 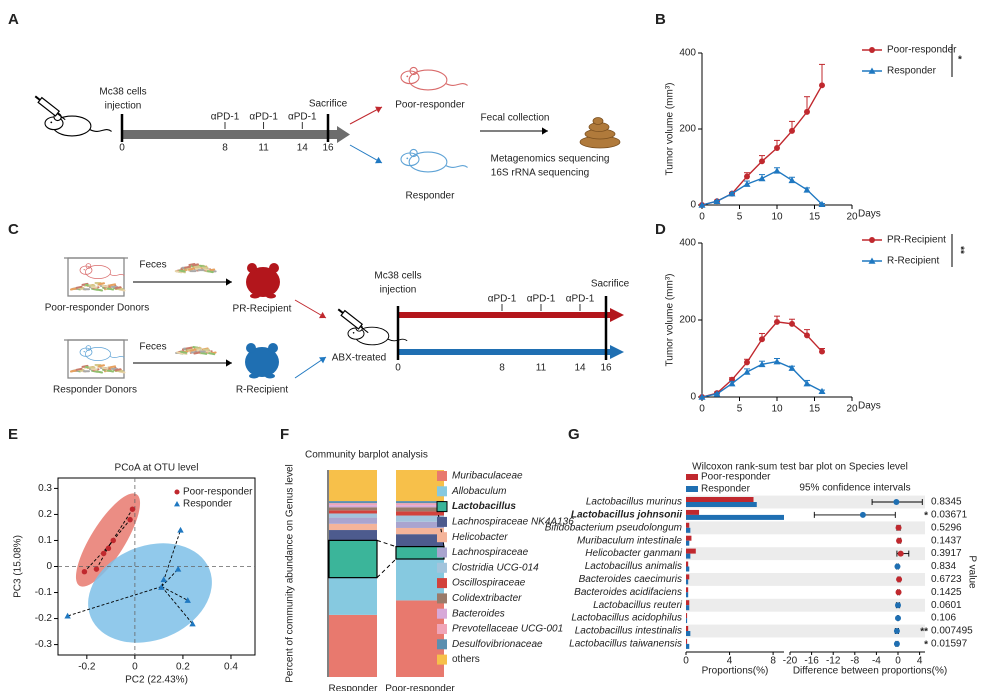 What do you see at coordinates (815, 409) in the screenshot?
I see `x-tick-label: 15` at bounding box center [815, 409].